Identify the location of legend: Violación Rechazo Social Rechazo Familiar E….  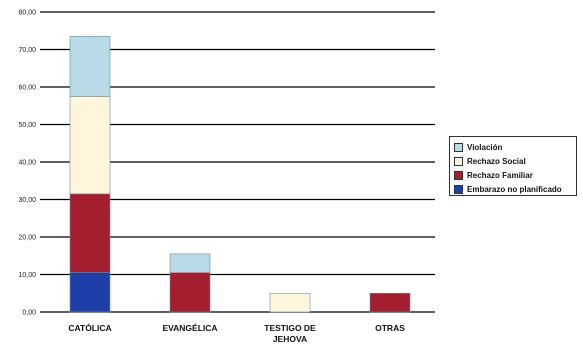
(513, 166).